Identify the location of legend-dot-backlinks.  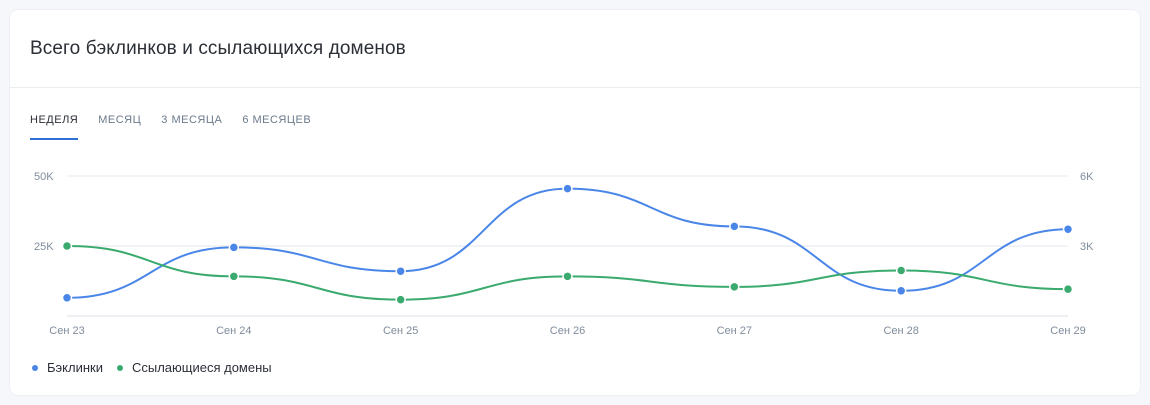
(35, 367).